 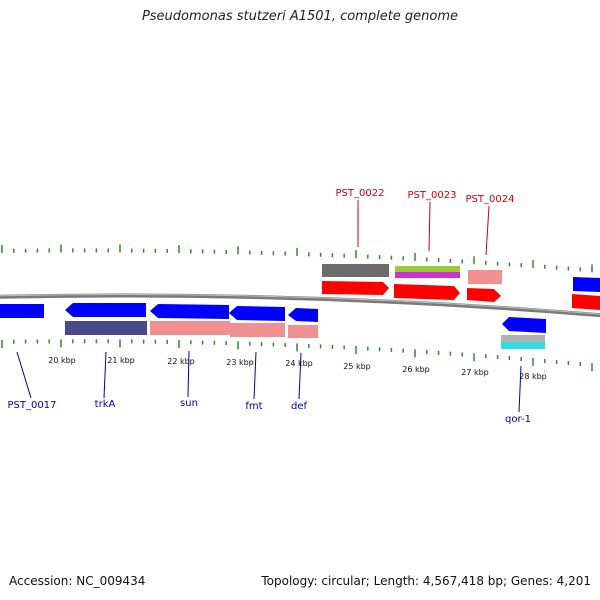 I want to click on cog-bar-pst-0023-magenta, so click(x=427, y=275).